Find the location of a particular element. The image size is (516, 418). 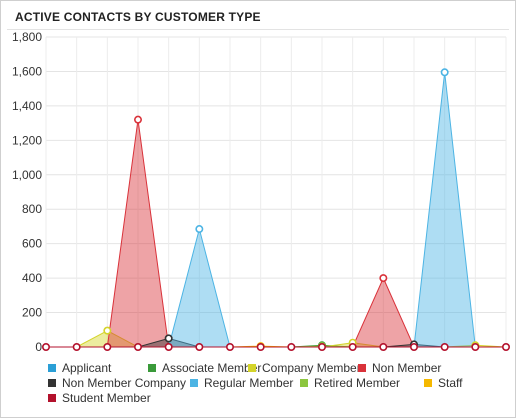

legend-label: Retired Member is located at coordinates (357, 383).